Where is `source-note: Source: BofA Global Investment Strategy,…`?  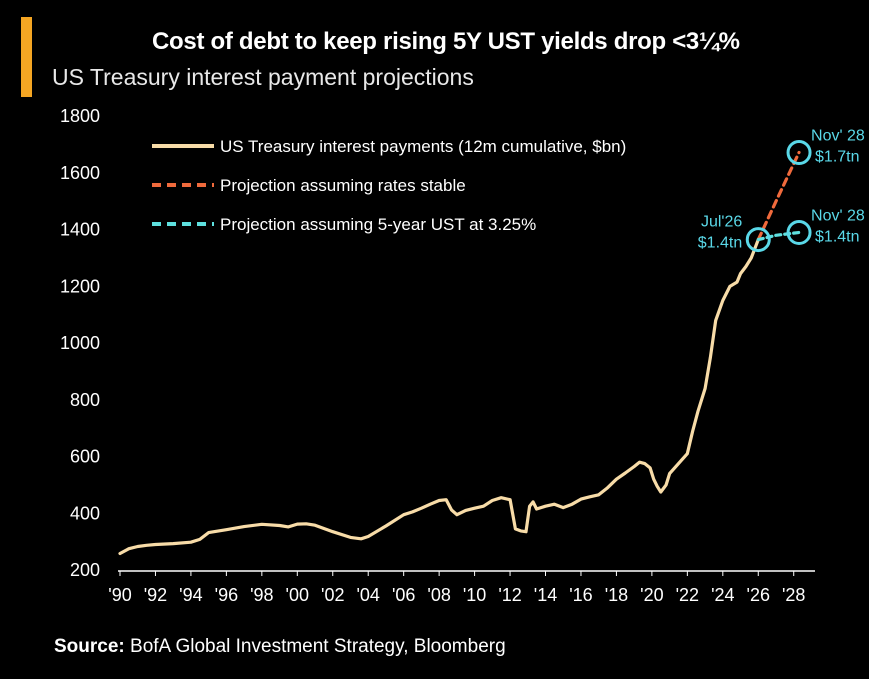 source-note: Source: BofA Global Investment Strategy,… is located at coordinates (280, 647).